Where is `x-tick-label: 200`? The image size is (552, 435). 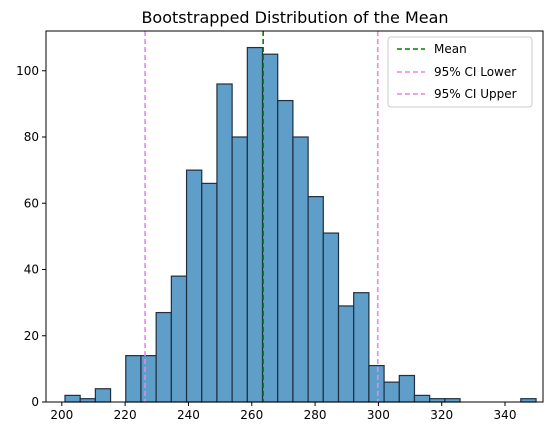
x-tick-label: 200 is located at coordinates (61, 415).